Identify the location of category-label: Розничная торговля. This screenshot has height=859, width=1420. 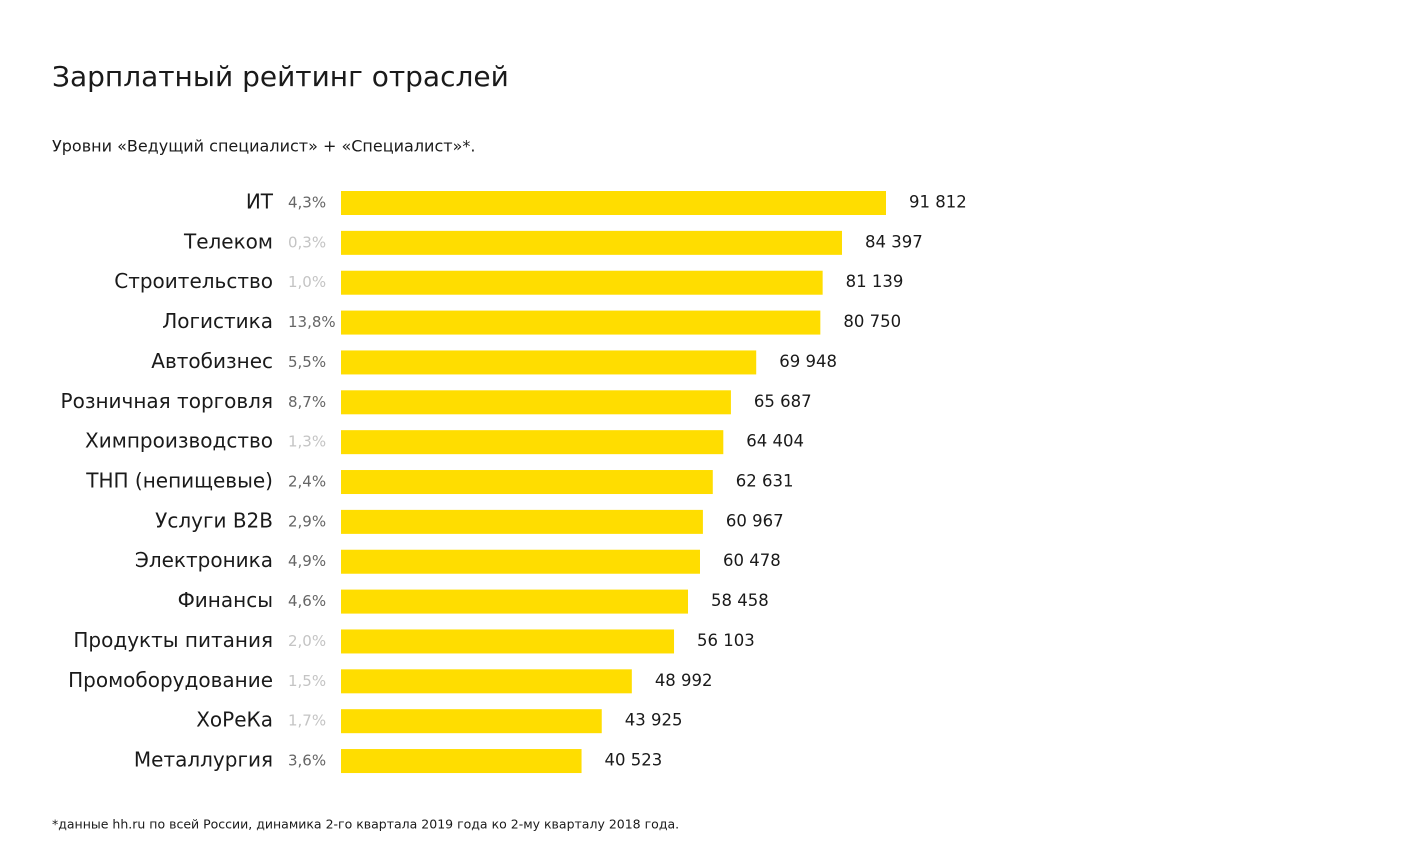
(167, 401).